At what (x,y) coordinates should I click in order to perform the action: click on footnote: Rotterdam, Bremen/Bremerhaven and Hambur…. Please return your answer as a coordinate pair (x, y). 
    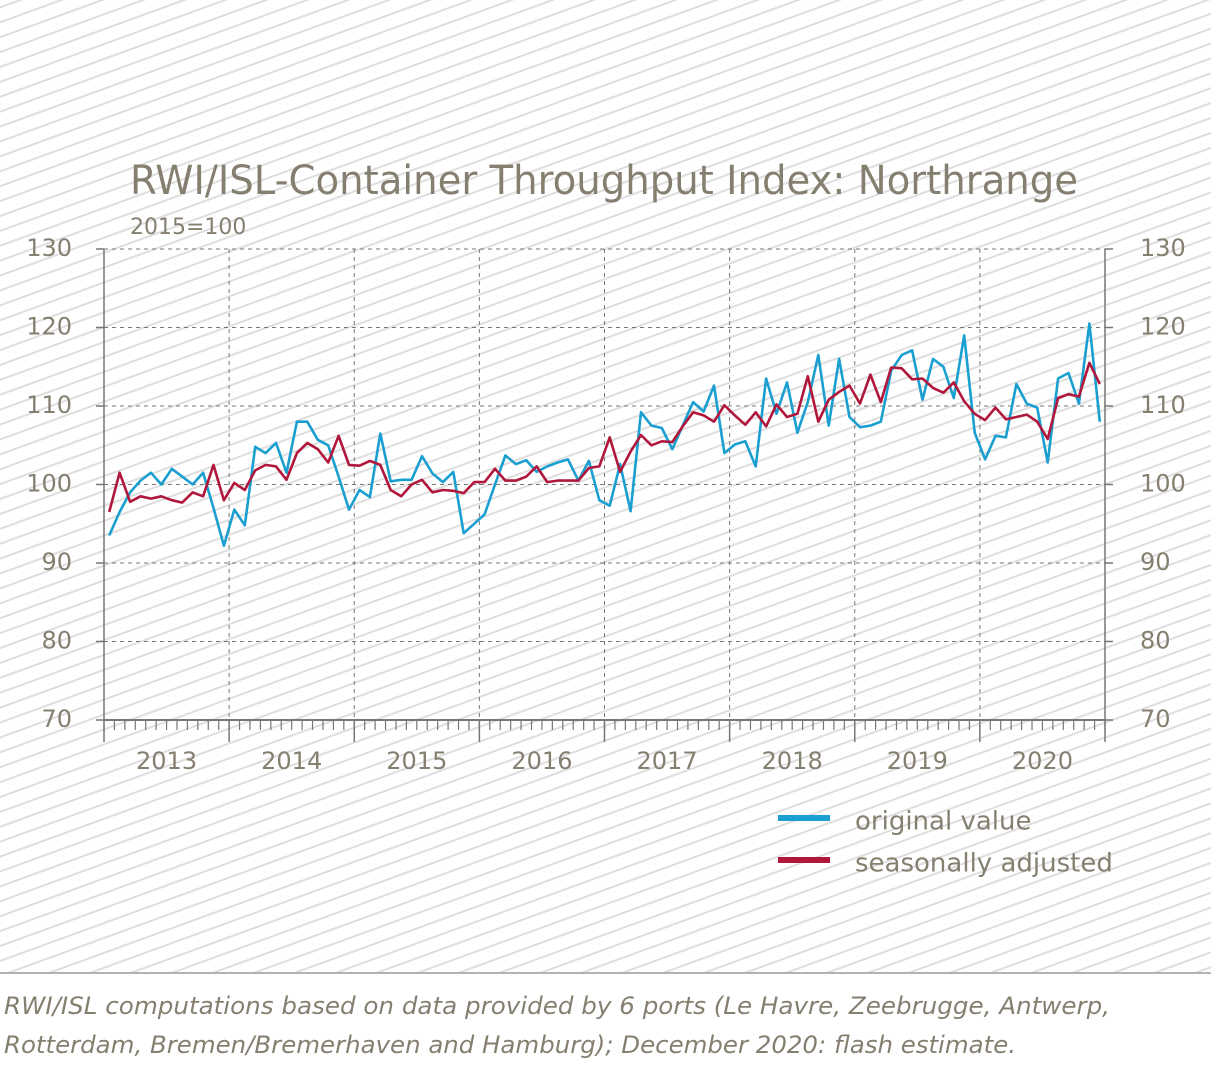
    Looking at the image, I should click on (510, 1045).